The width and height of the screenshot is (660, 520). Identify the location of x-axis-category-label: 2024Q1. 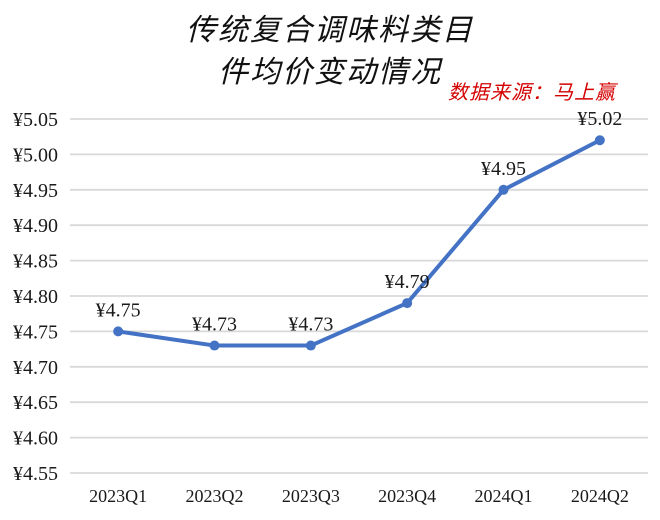
(504, 496).